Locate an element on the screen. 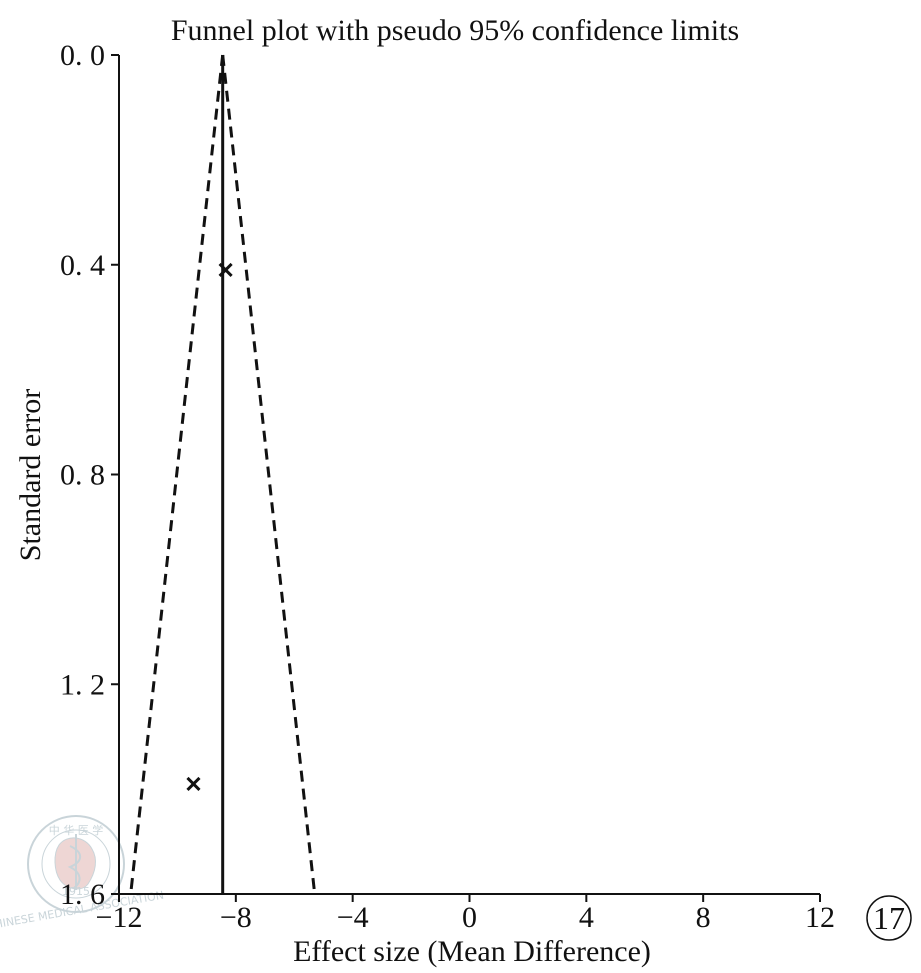  x-tick-label: 0 is located at coordinates (469, 917).